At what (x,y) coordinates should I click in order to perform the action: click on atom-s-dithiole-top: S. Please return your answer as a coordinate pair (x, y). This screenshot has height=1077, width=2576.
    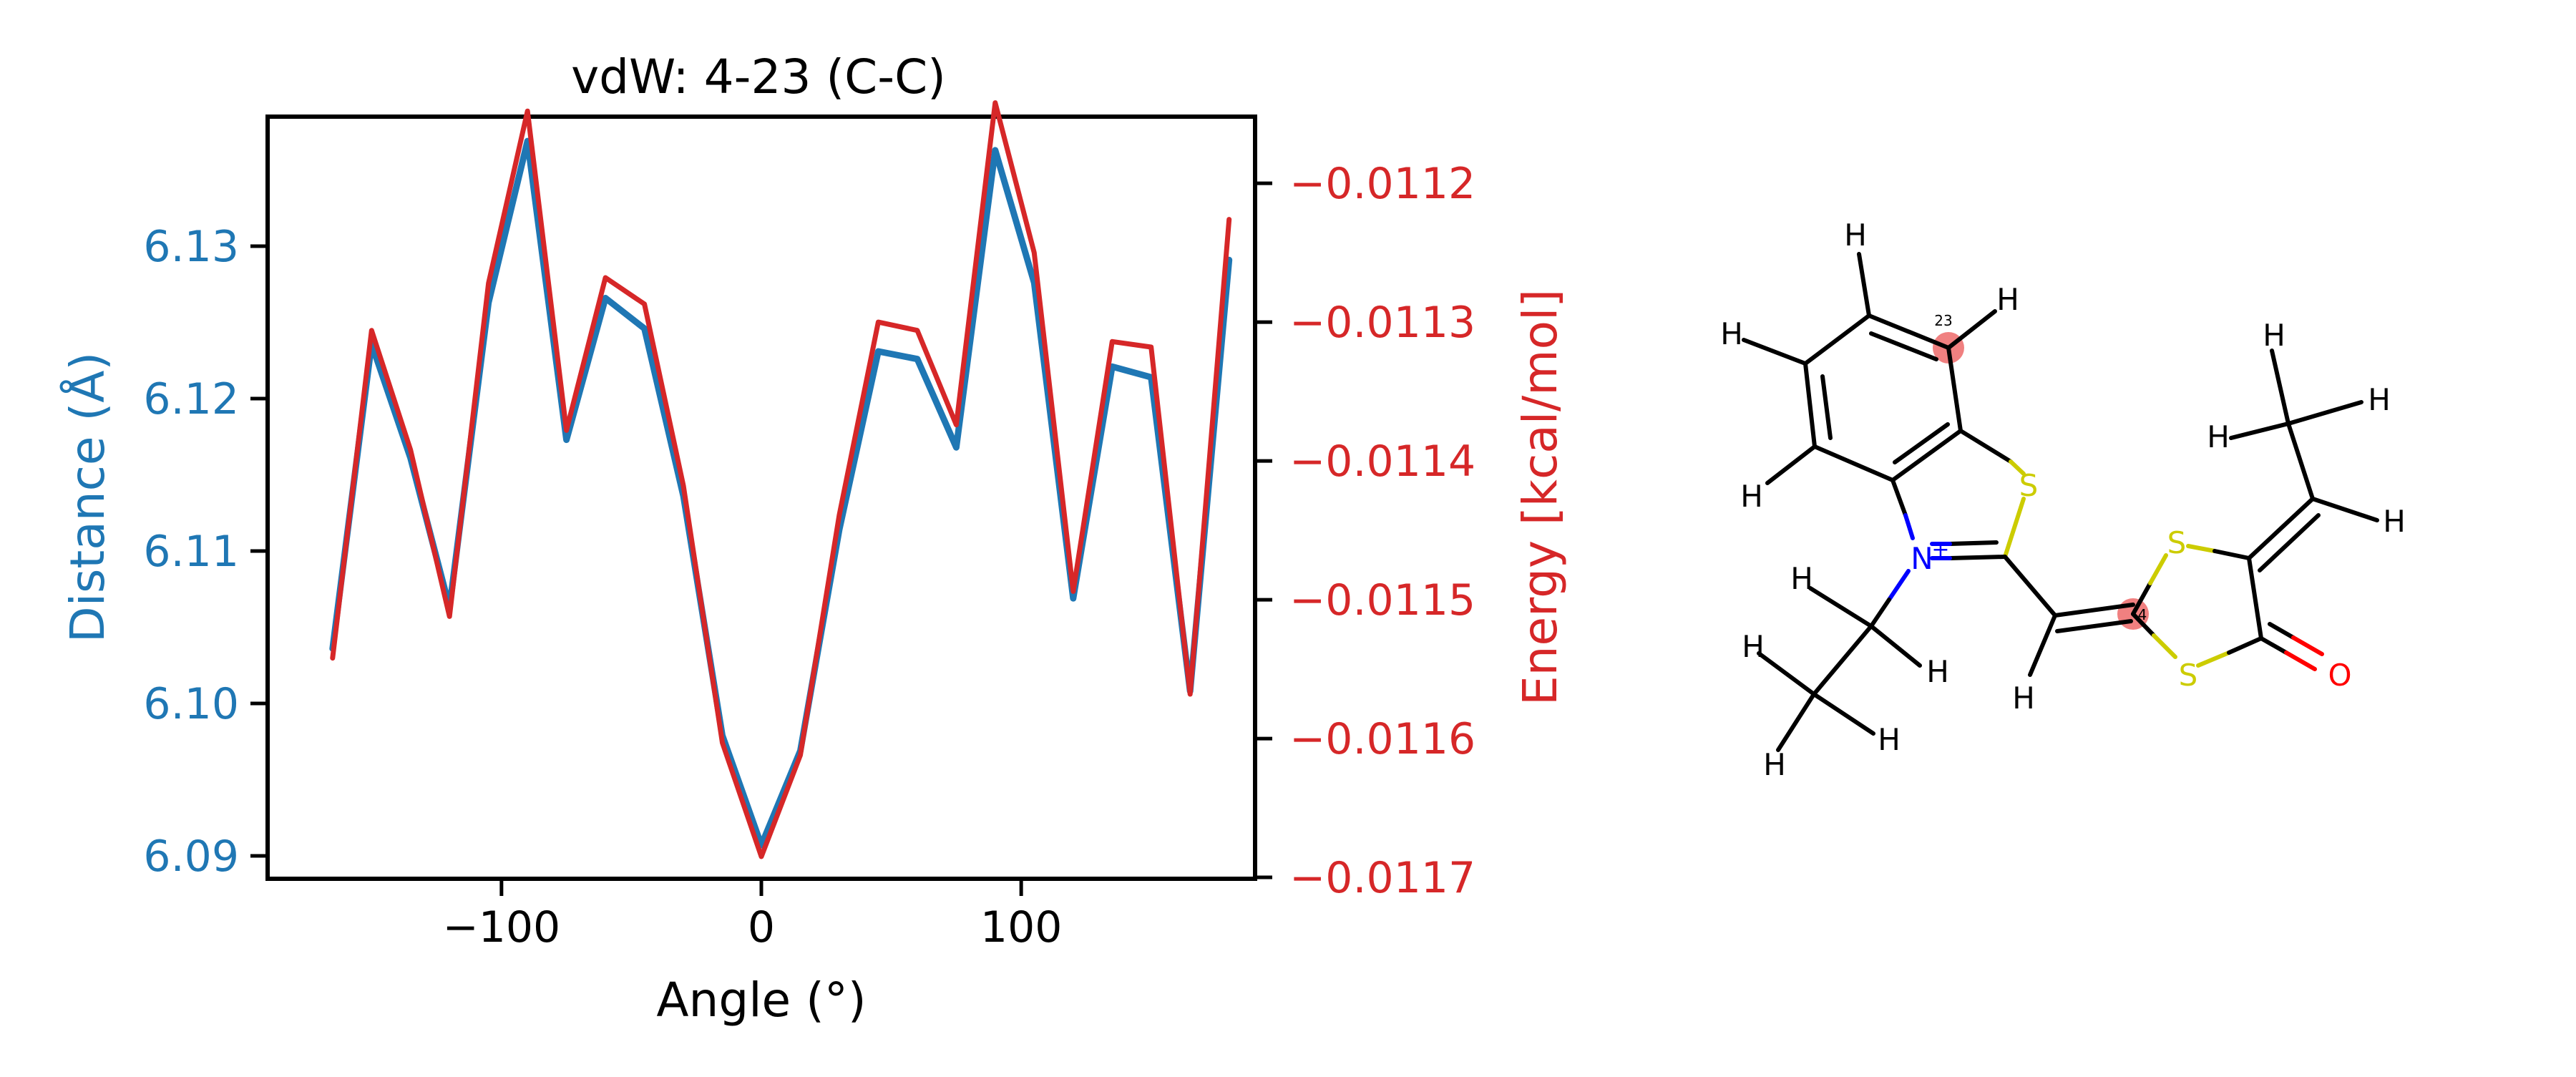
    Looking at the image, I should click on (2177, 542).